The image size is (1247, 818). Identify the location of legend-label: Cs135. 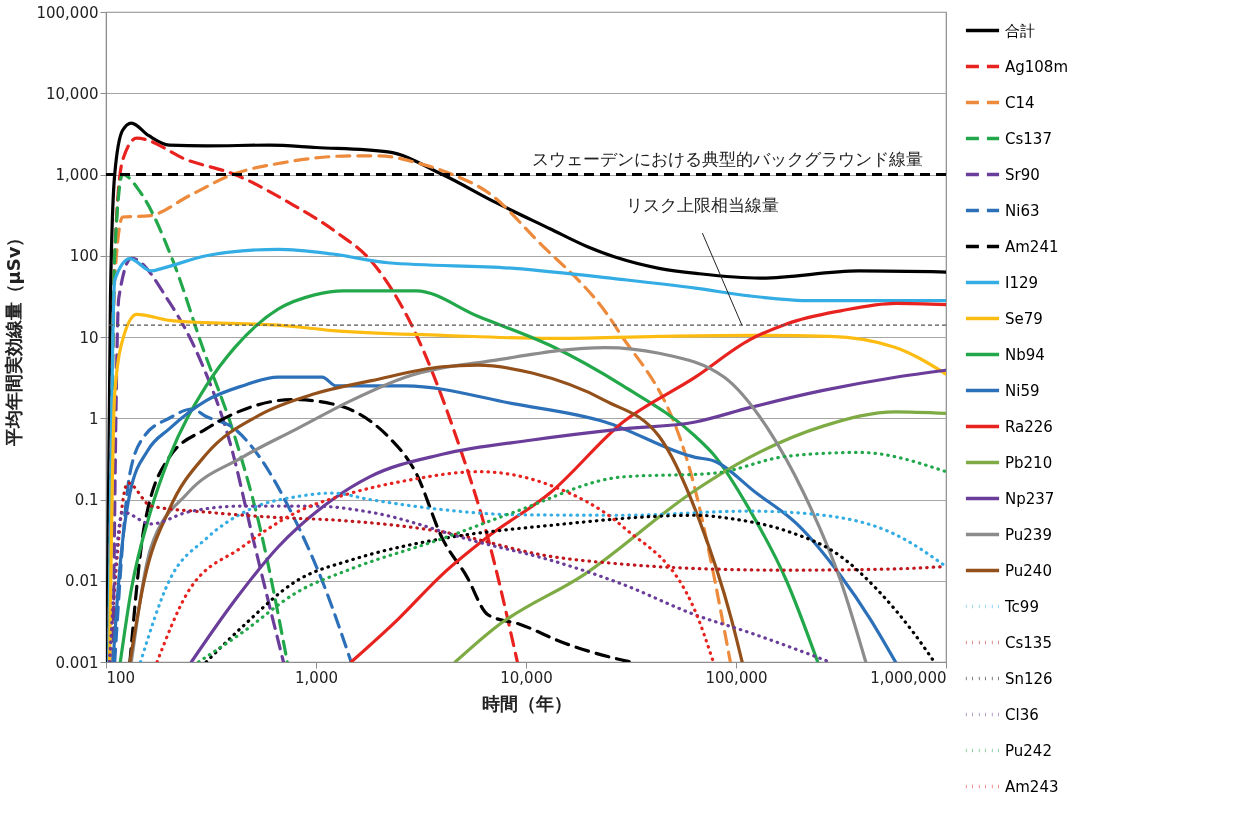
(1028, 642).